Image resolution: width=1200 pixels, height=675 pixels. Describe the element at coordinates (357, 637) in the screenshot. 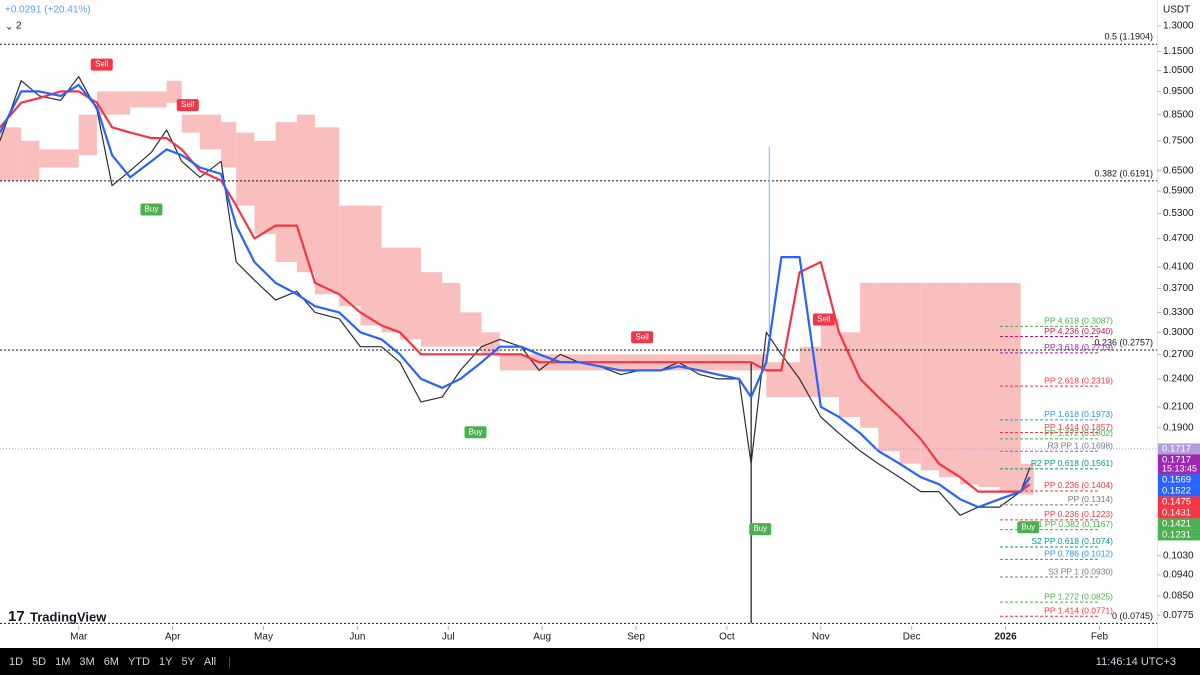

I see `x-tick-label: Jun` at that location.